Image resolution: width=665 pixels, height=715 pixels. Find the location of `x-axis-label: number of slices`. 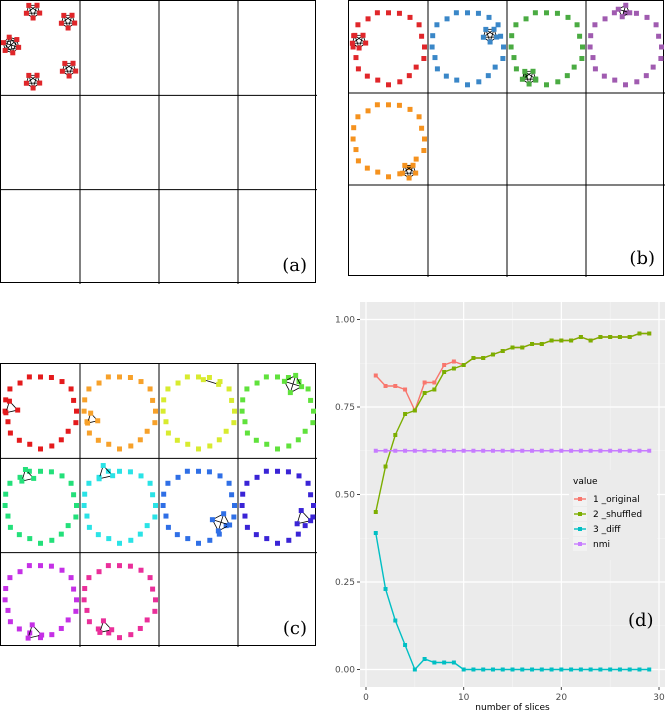

x-axis-label: number of slices is located at coordinates (512, 707).